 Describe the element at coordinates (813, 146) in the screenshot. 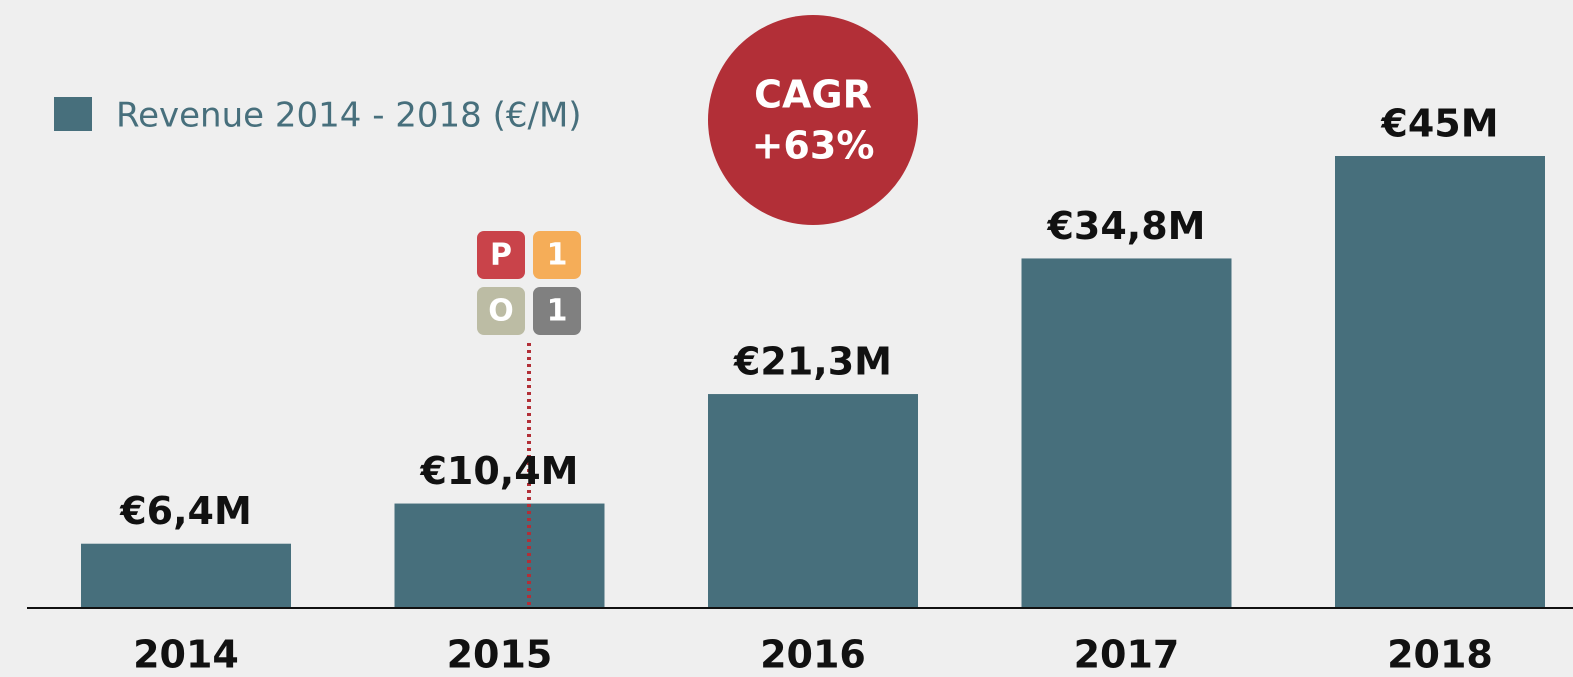

I see `cagr-value: +63%` at that location.